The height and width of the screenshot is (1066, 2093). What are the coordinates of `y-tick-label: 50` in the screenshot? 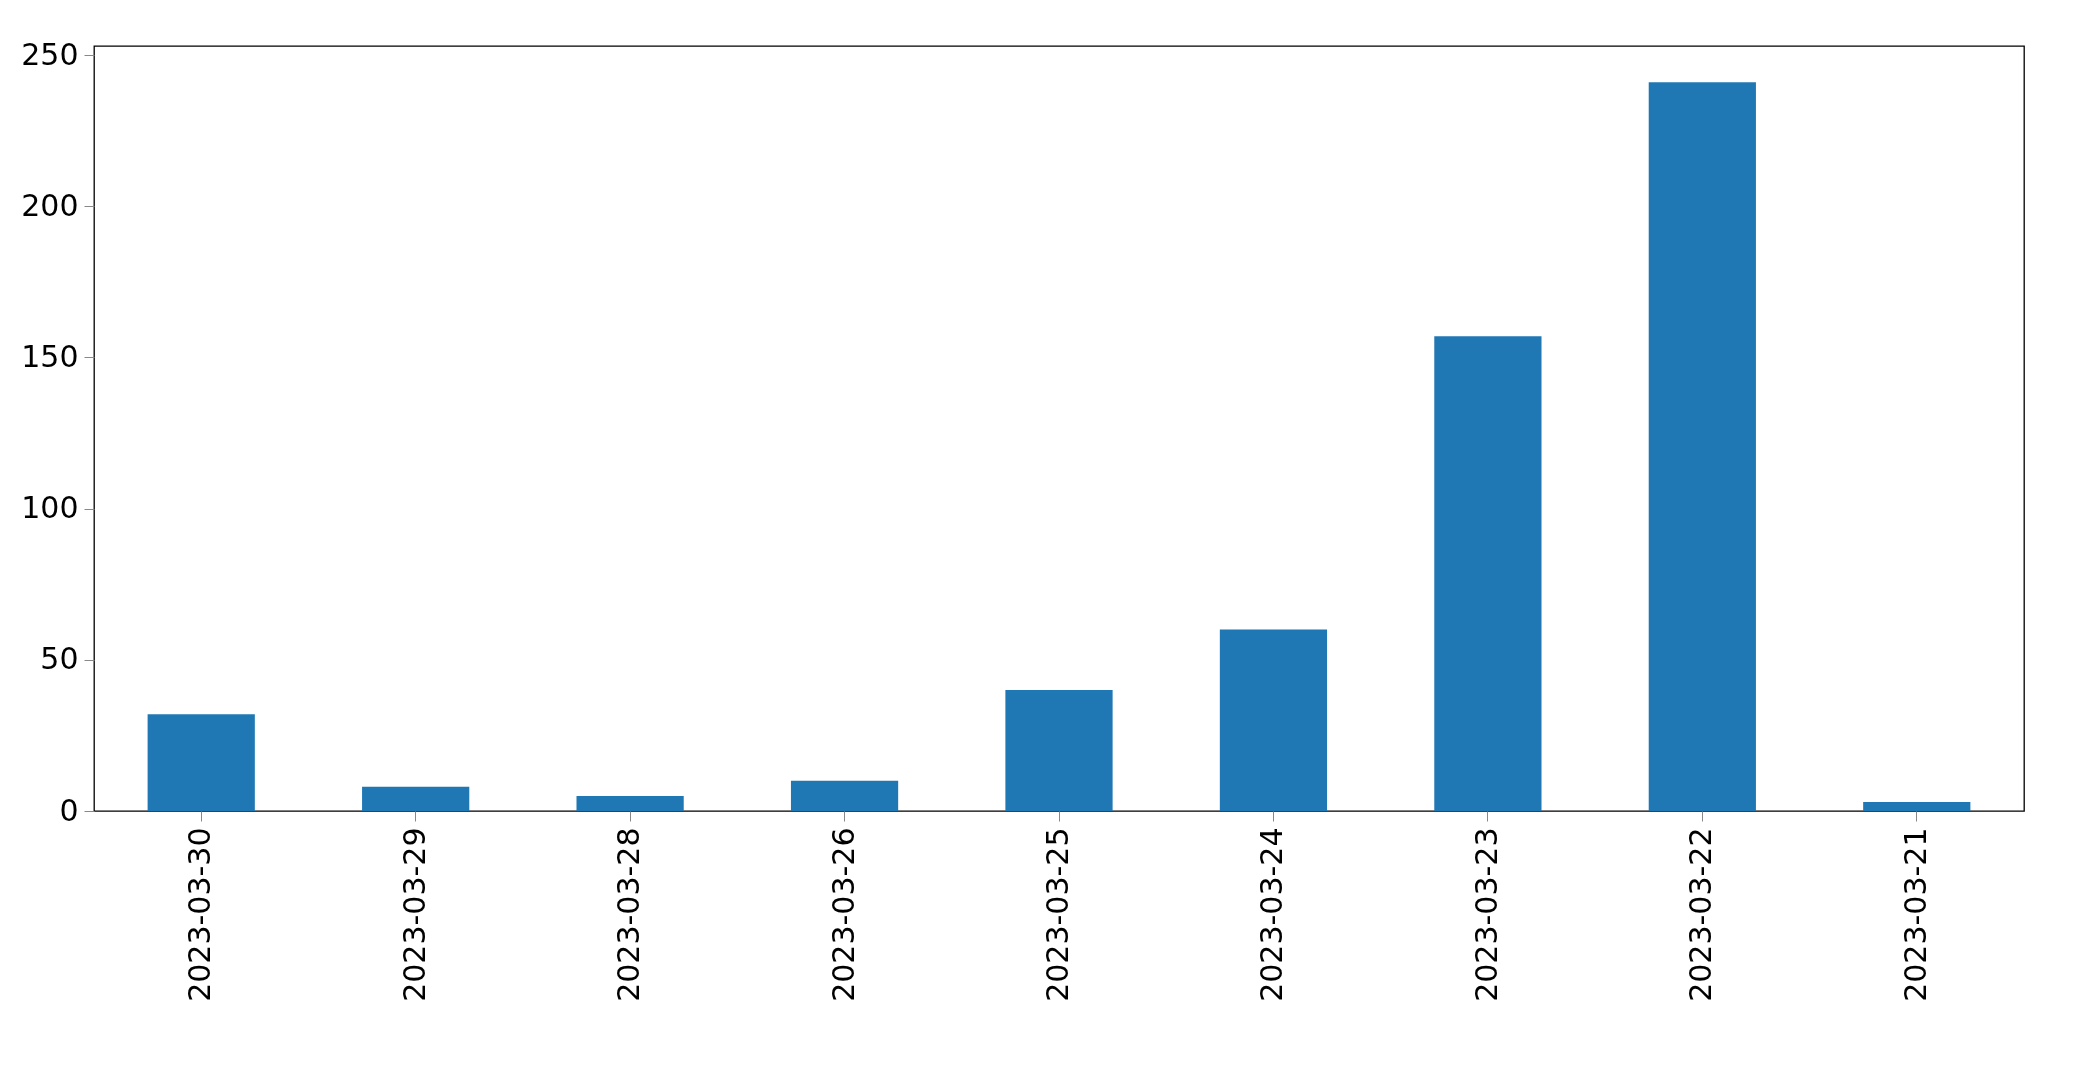 It's located at (59, 659).